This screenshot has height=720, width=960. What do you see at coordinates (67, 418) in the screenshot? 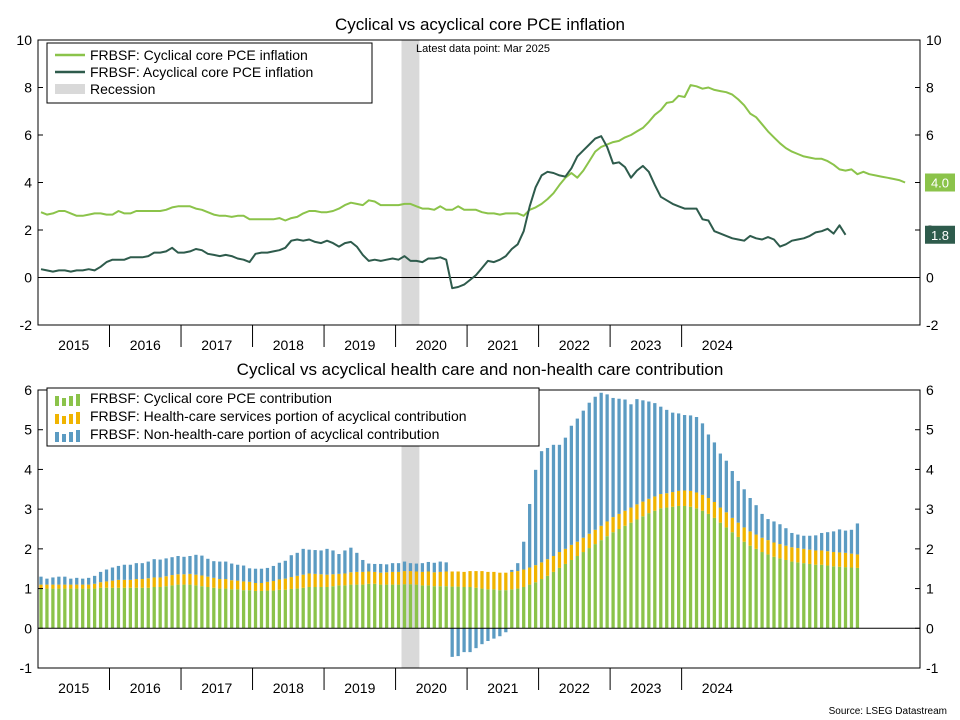
I see `legend-swatch-health-care` at bounding box center [67, 418].